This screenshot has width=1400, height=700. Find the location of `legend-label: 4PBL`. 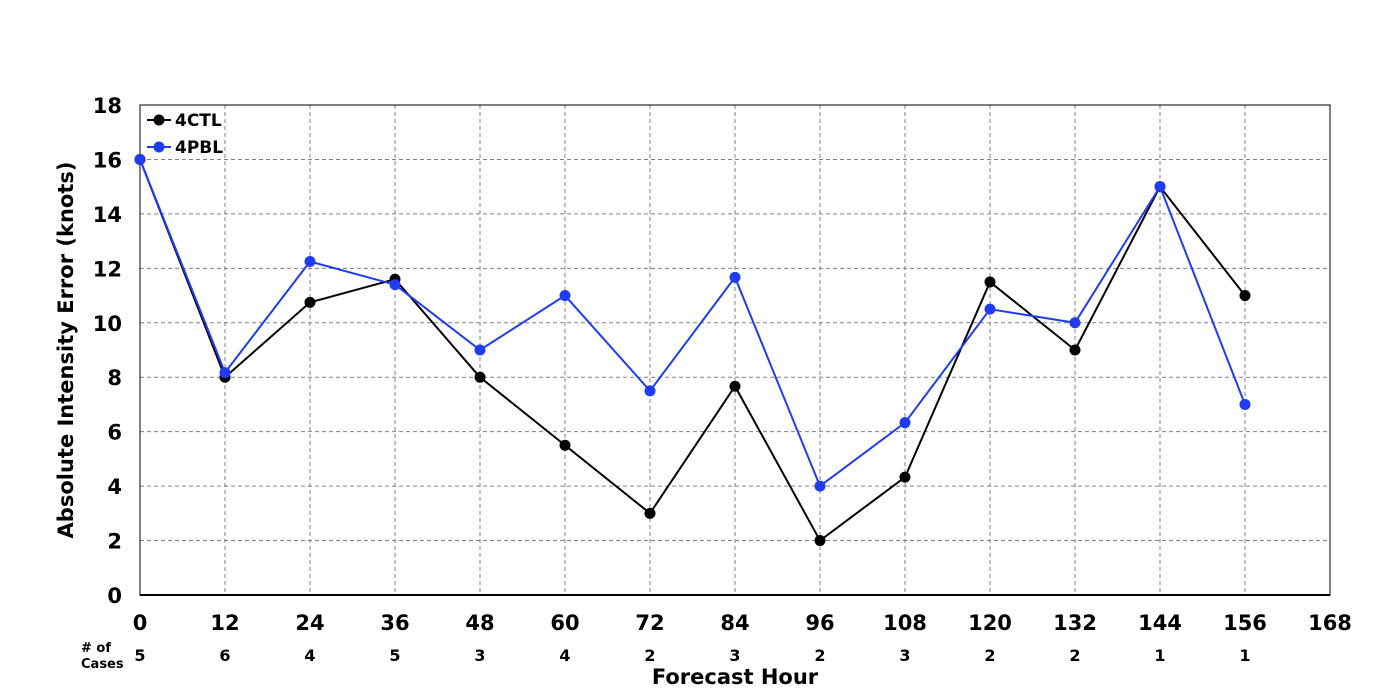

legend-label: 4PBL is located at coordinates (199, 148).